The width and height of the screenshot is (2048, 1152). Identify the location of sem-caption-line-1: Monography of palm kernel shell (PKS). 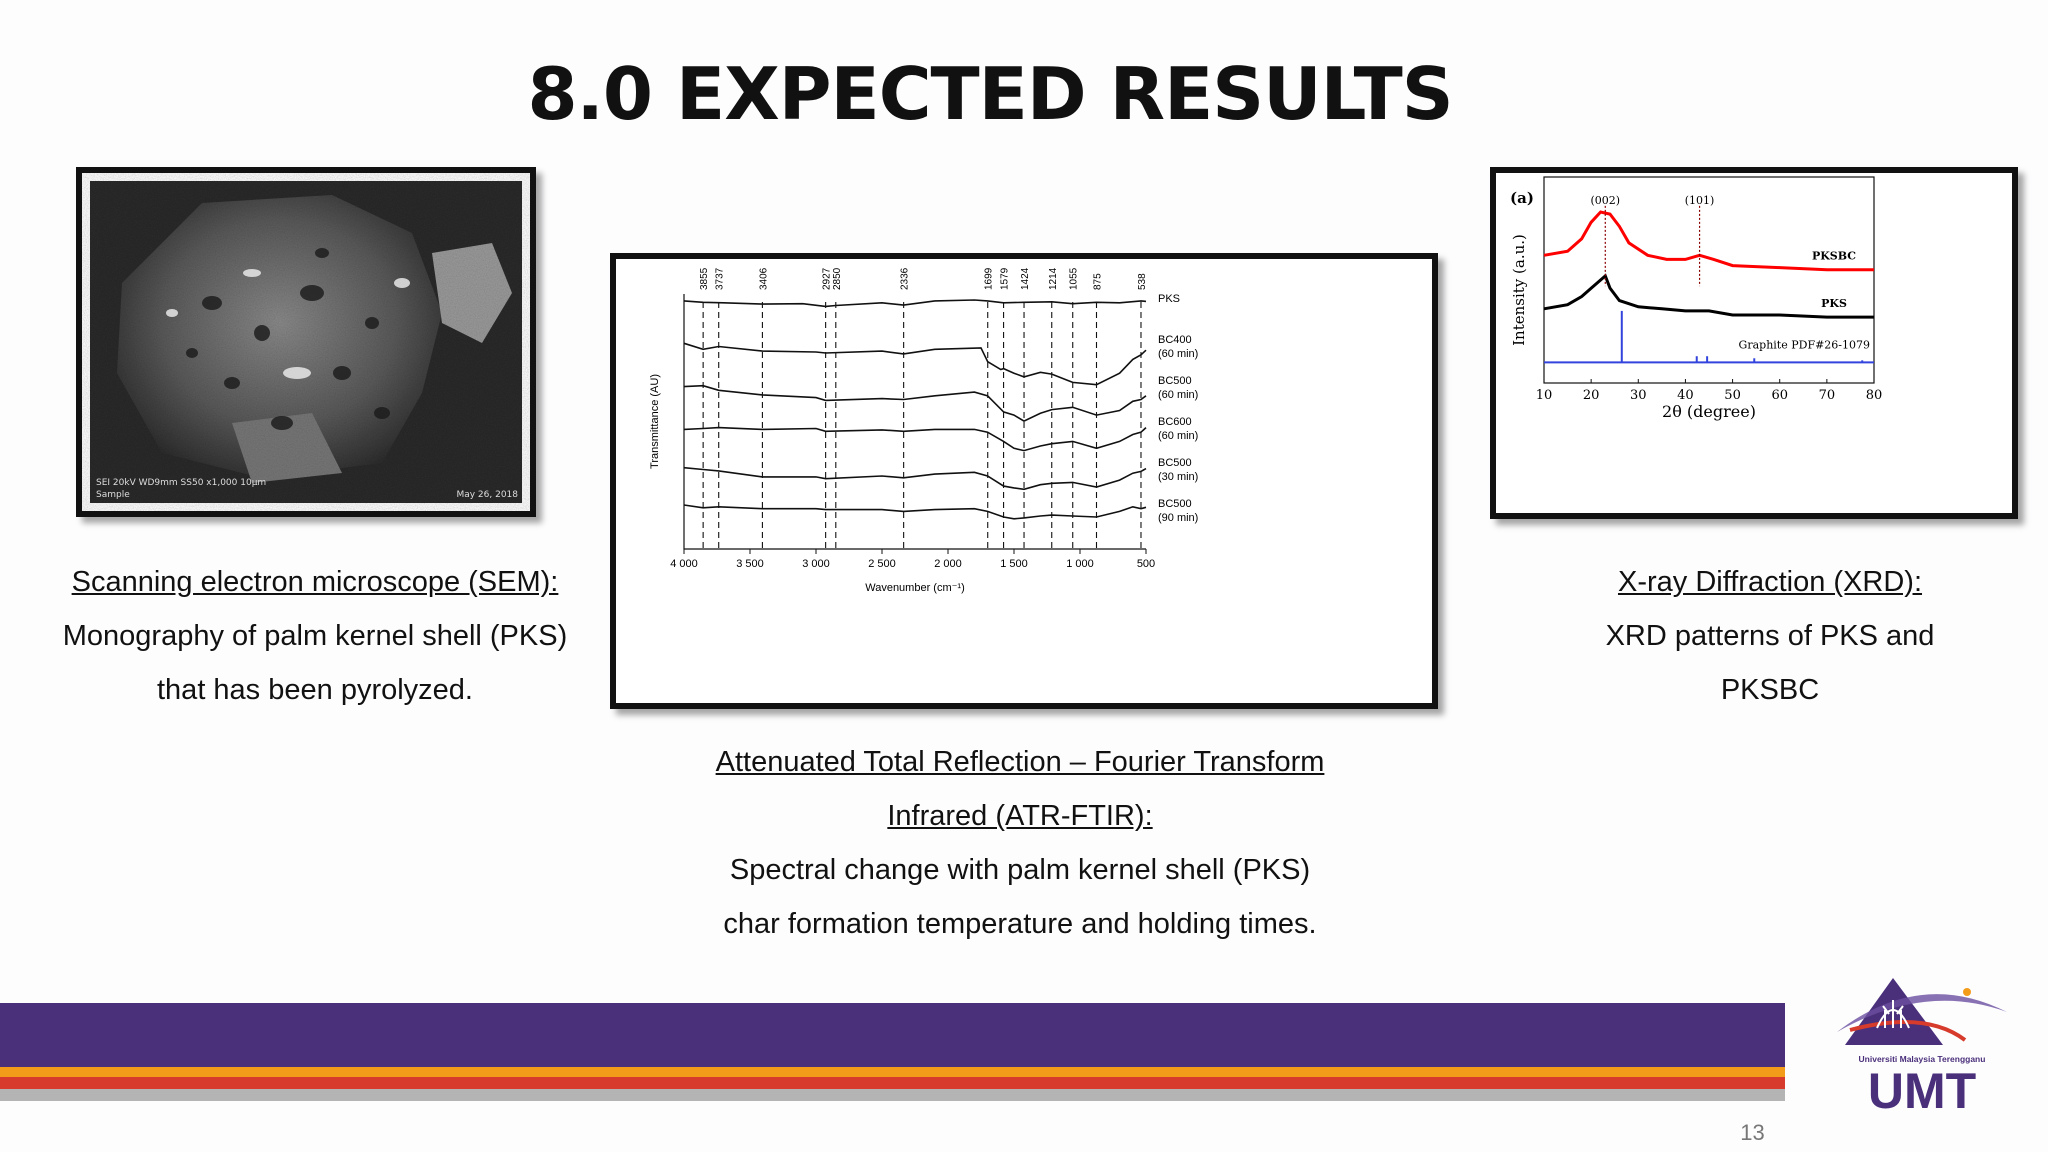
(315, 636).